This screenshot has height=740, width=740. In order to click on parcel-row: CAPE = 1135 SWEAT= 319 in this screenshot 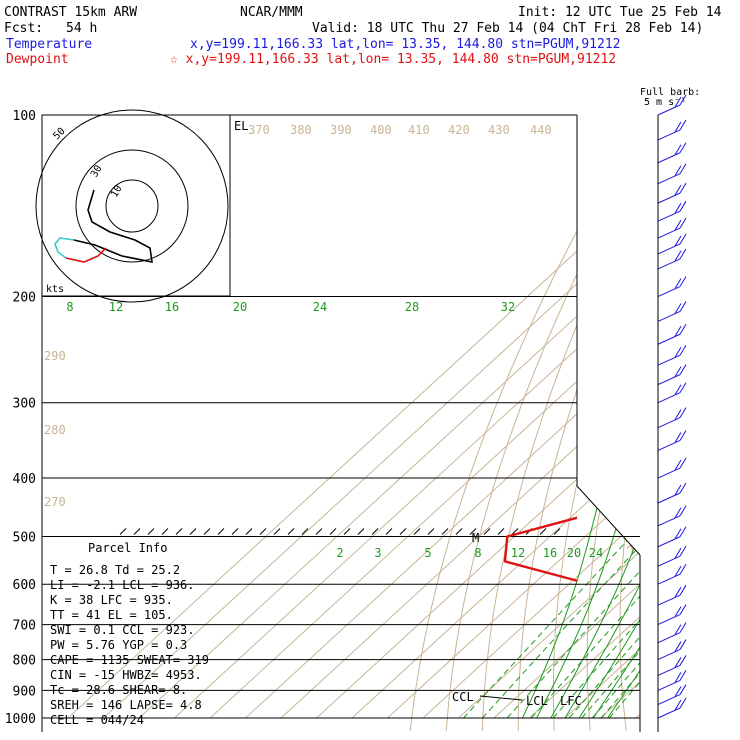, I will do `click(129, 660)`.